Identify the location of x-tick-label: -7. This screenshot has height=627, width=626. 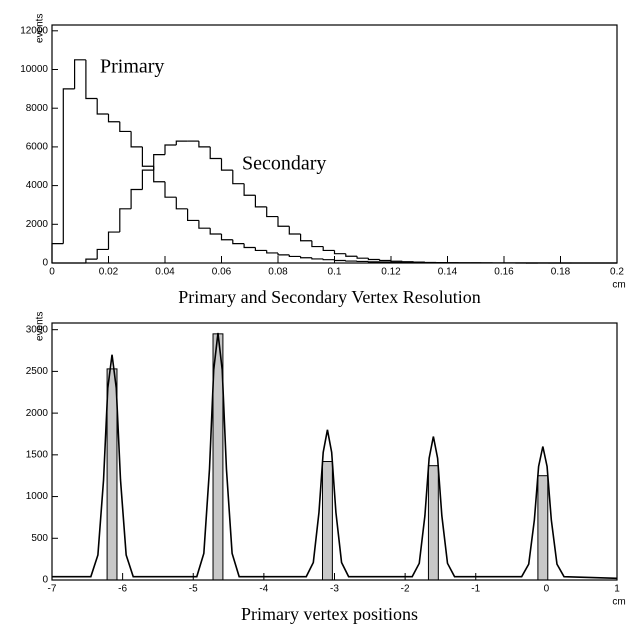
(52, 589).